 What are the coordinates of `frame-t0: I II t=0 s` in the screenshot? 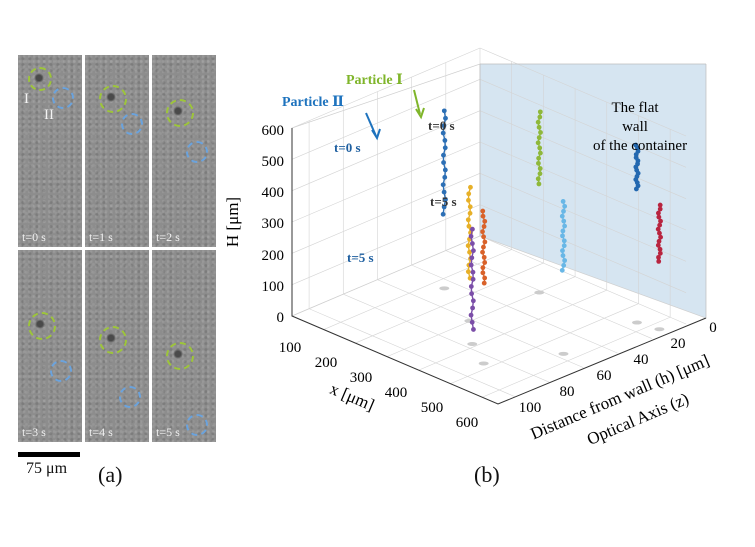 It's located at (50, 151).